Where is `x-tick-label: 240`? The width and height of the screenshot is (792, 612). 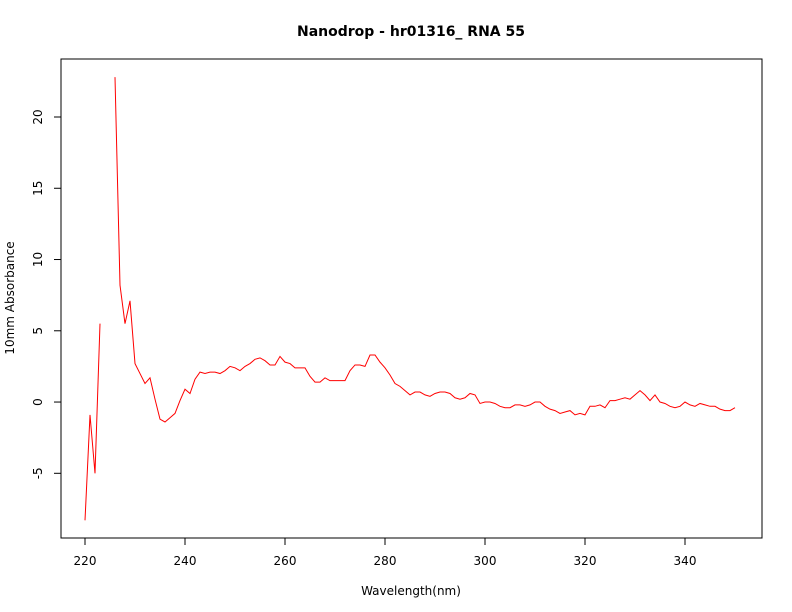
x-tick-label: 240 is located at coordinates (185, 561).